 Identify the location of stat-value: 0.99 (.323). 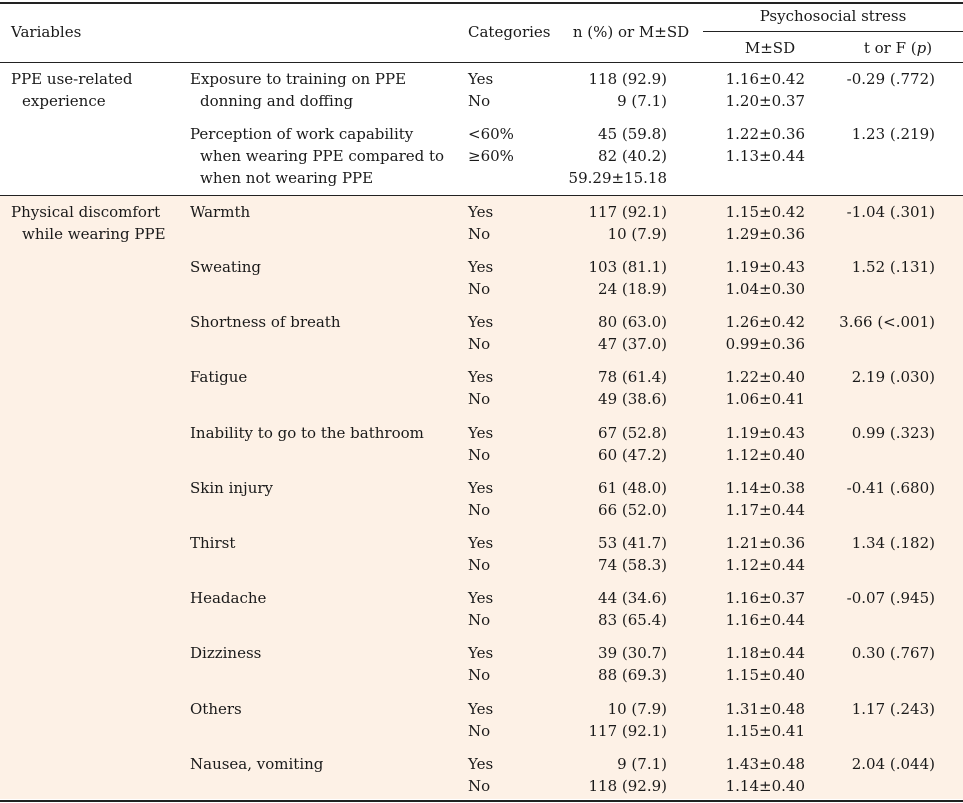
(893, 433).